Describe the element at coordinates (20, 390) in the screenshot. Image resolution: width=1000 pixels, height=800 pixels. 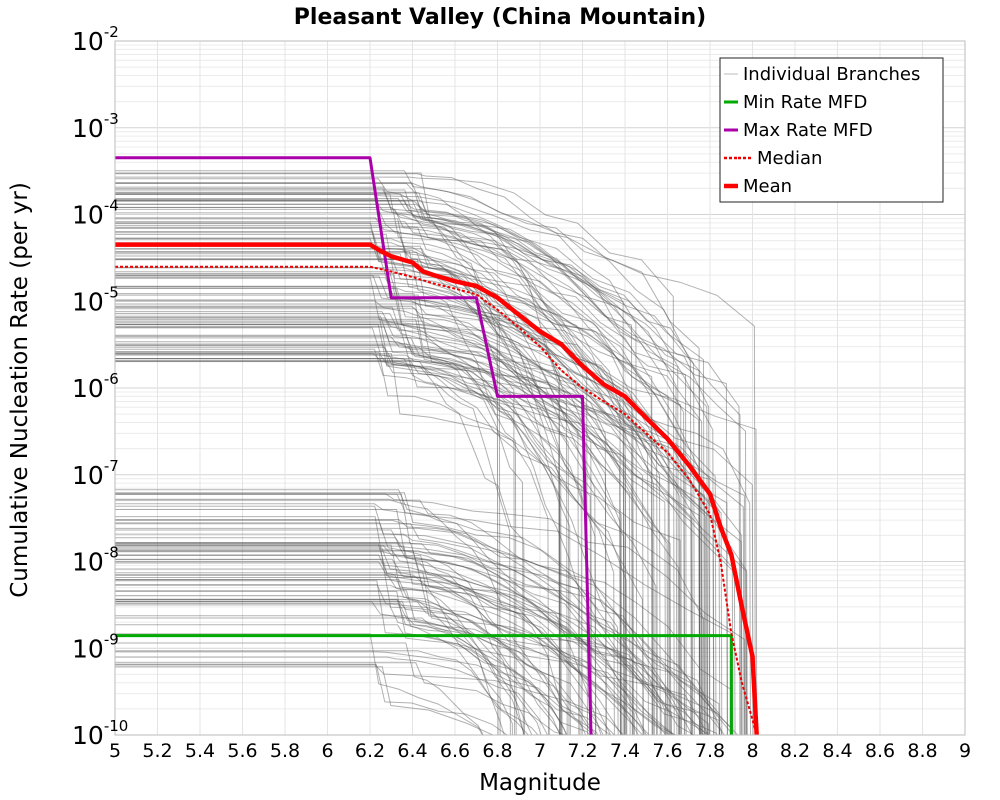
I see `y-axis-label: Cumulative Nucleation Rate (per yr)` at that location.